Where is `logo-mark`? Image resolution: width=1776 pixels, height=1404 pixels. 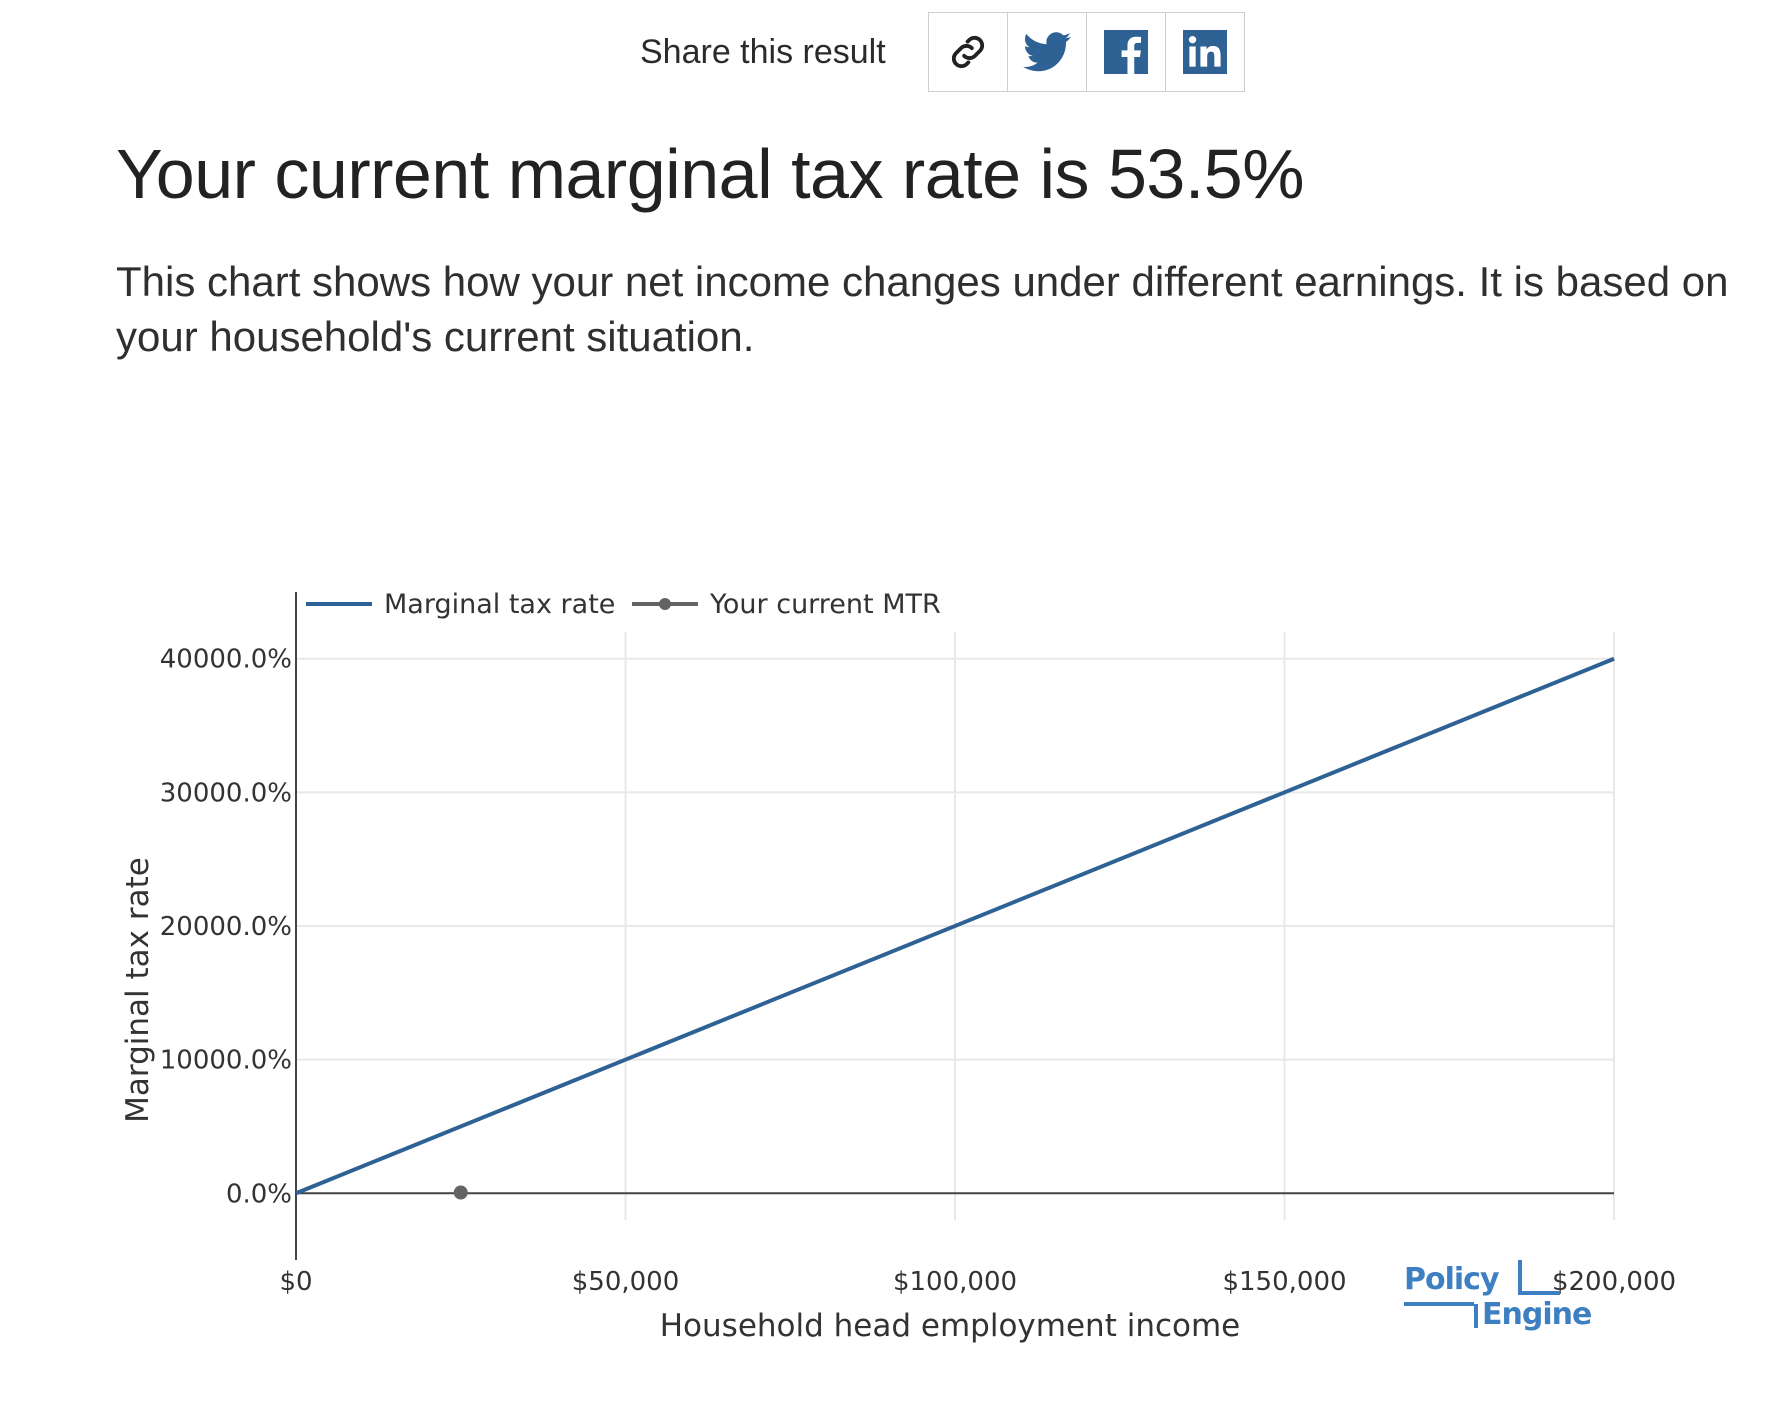 logo-mark is located at coordinates (1482, 1294).